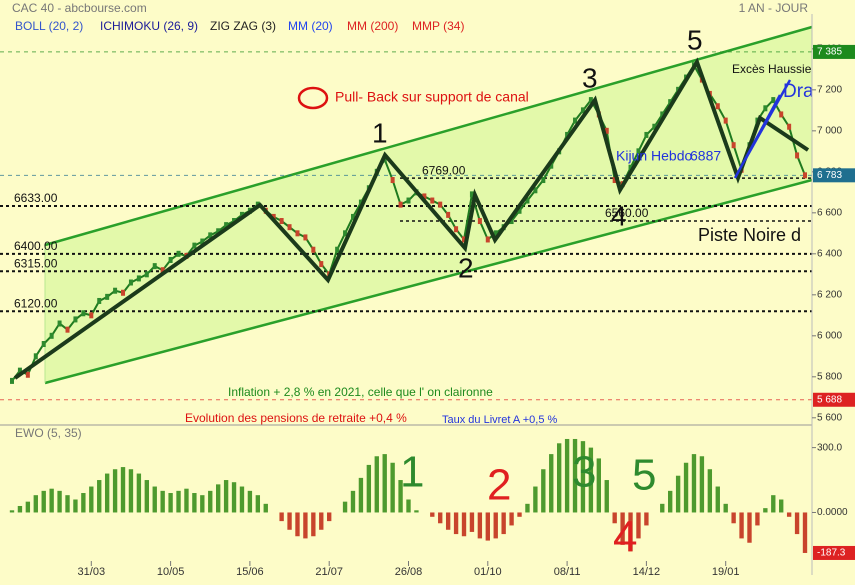 The height and width of the screenshot is (585, 855). I want to click on level-label: 6120.00, so click(36, 303).